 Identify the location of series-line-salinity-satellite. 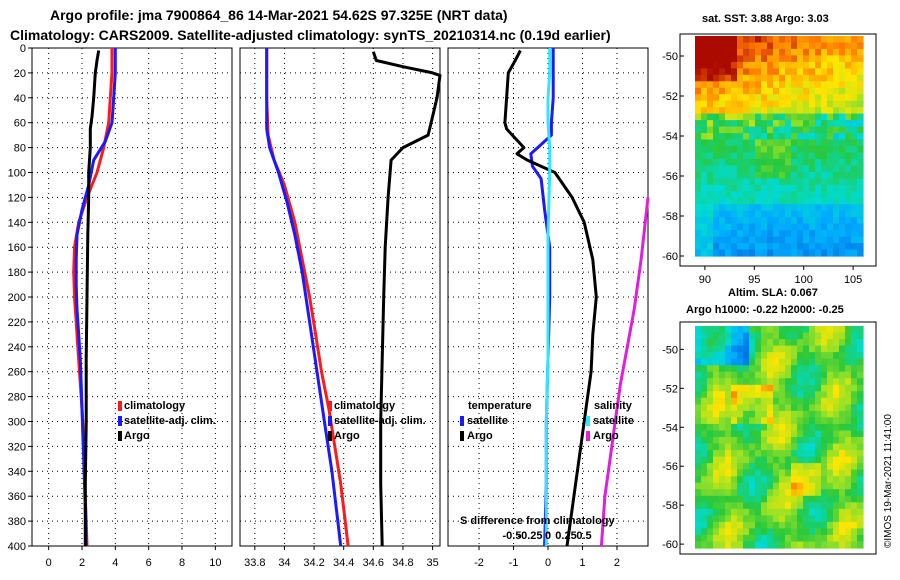
(548, 297).